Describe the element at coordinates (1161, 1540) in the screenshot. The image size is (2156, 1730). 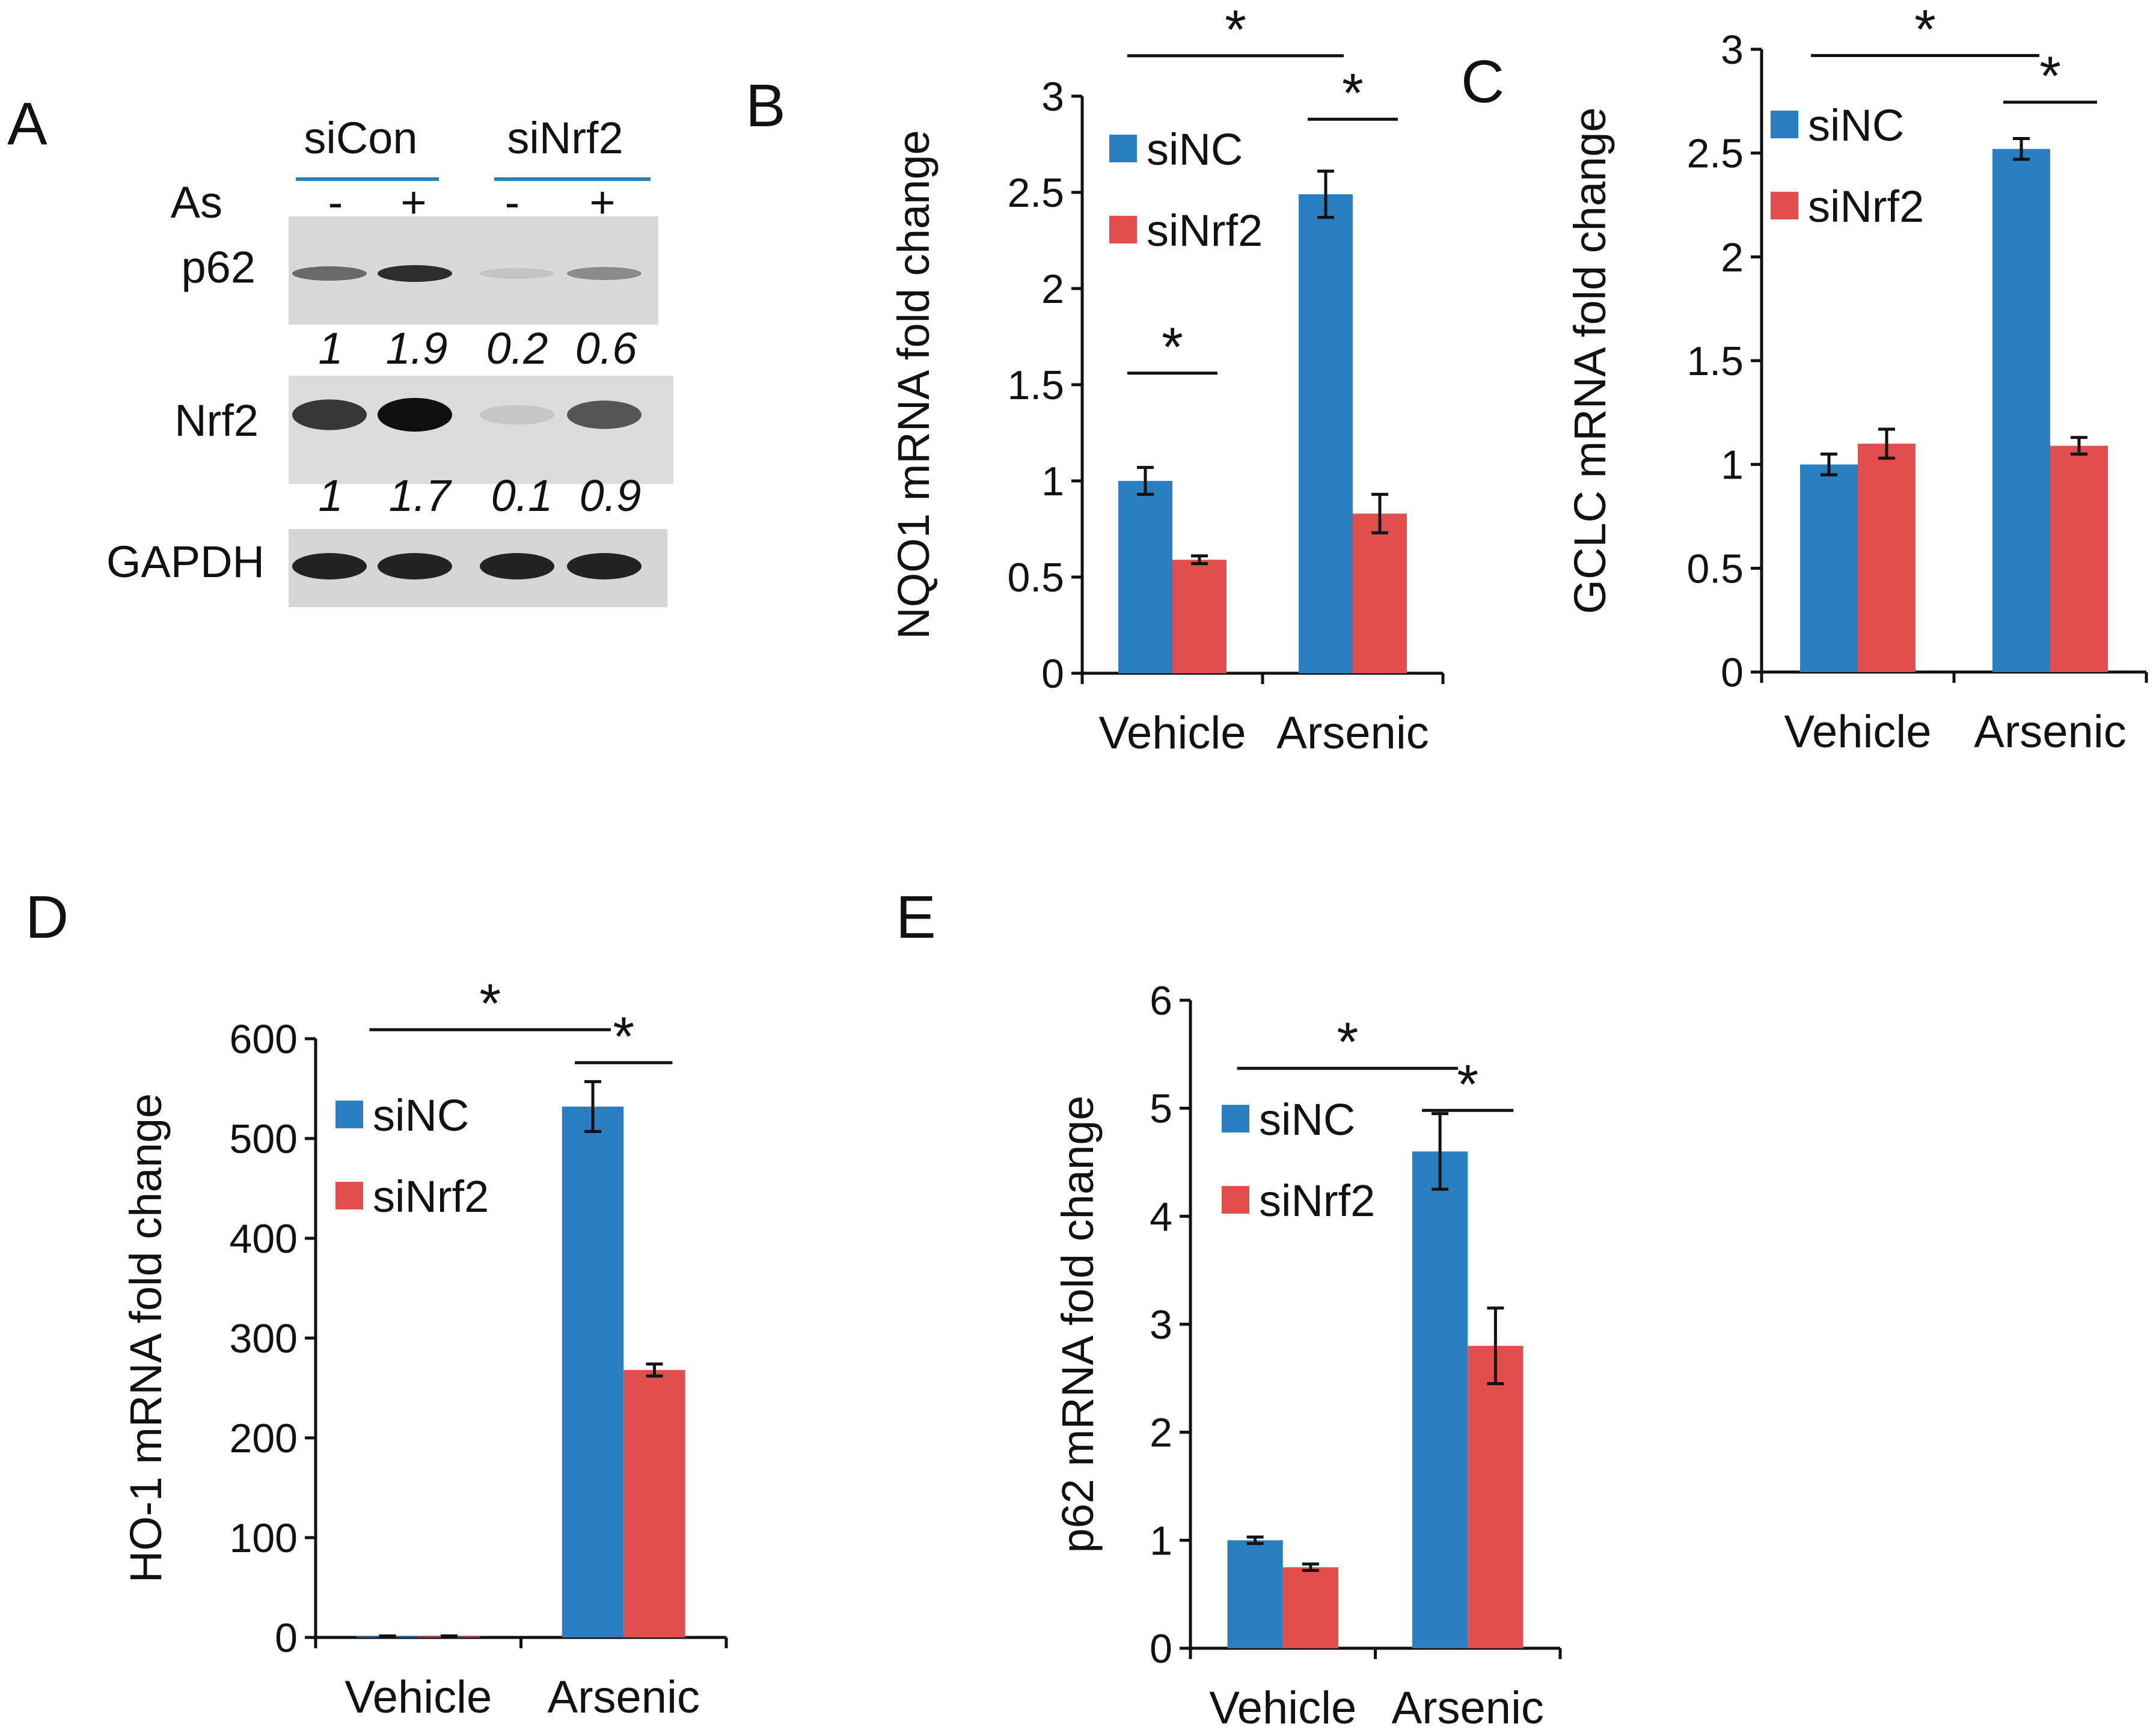
I see `y-tick-label-e: 1` at that location.